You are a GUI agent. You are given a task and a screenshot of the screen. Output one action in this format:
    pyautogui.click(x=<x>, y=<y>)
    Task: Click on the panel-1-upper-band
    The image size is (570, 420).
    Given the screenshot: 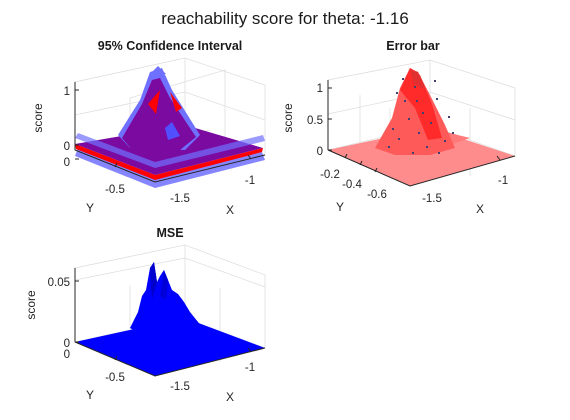 What is the action you would take?
    pyautogui.click(x=170, y=150)
    